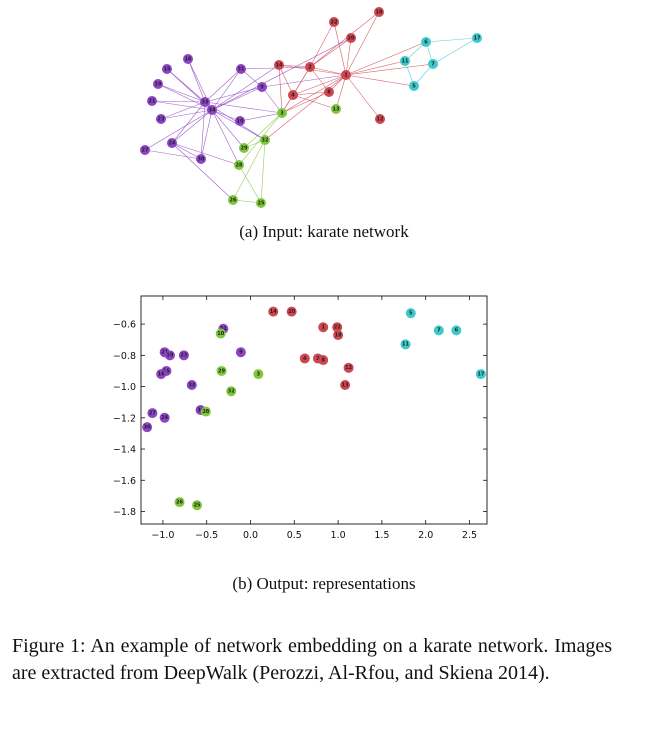 The height and width of the screenshot is (734, 648). I want to click on network-node-label: 21, so click(152, 101).